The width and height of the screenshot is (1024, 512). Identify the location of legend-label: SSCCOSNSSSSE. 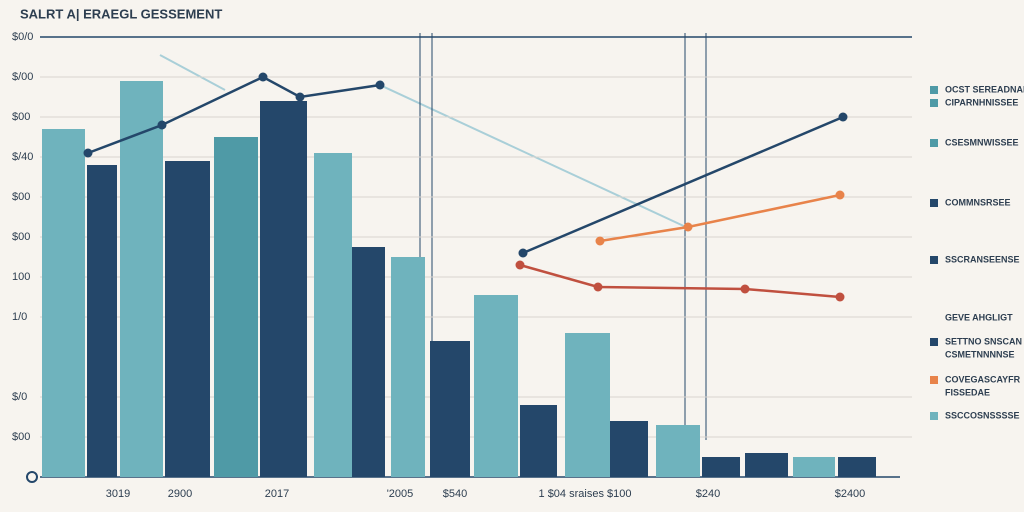
(982, 415).